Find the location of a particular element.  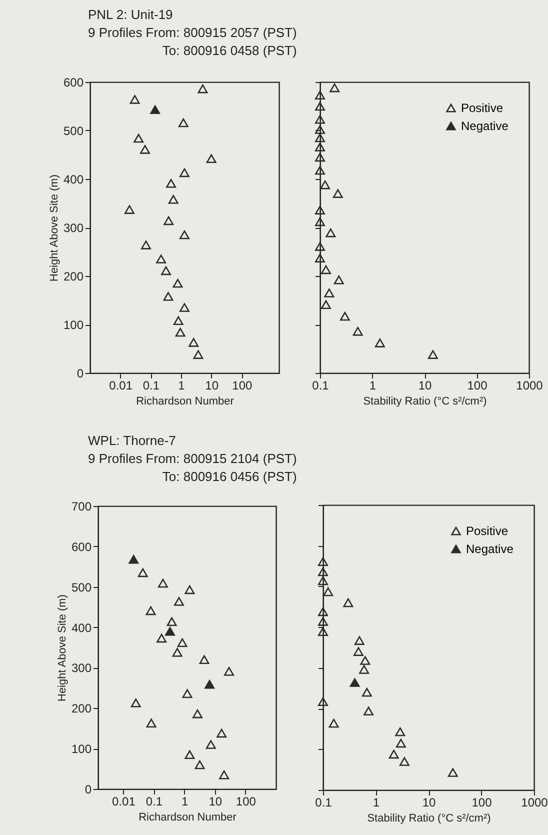

y-tick-label: 700 is located at coordinates (81, 507).